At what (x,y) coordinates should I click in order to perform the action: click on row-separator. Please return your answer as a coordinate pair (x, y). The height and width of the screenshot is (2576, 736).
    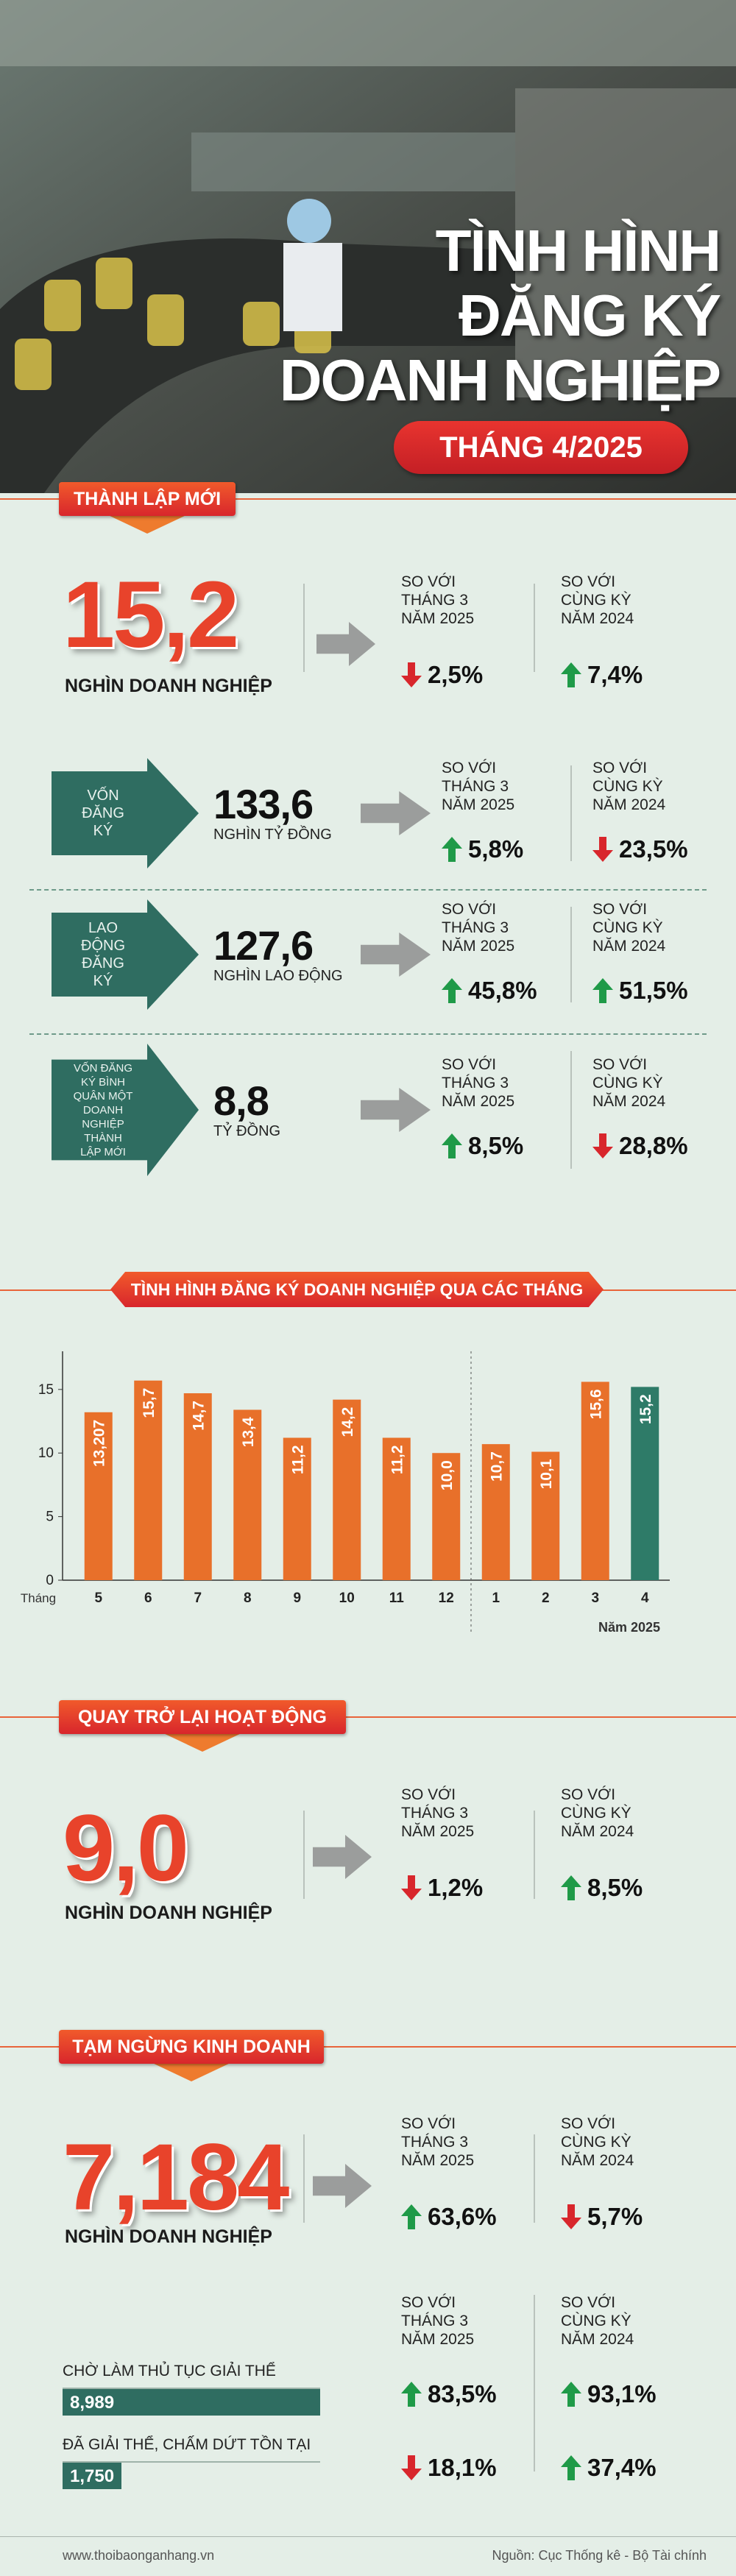
    Looking at the image, I should click on (368, 890).